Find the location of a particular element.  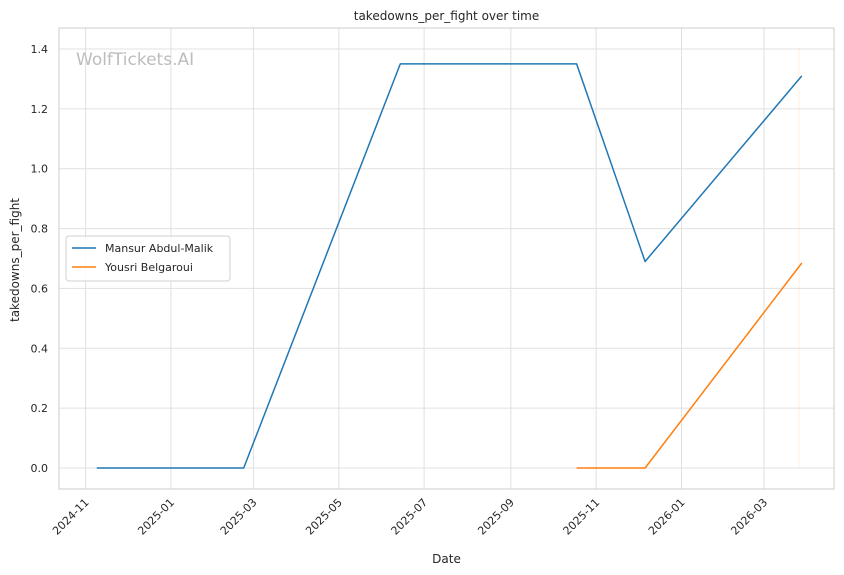

x-axis-label: Date is located at coordinates (446, 559).